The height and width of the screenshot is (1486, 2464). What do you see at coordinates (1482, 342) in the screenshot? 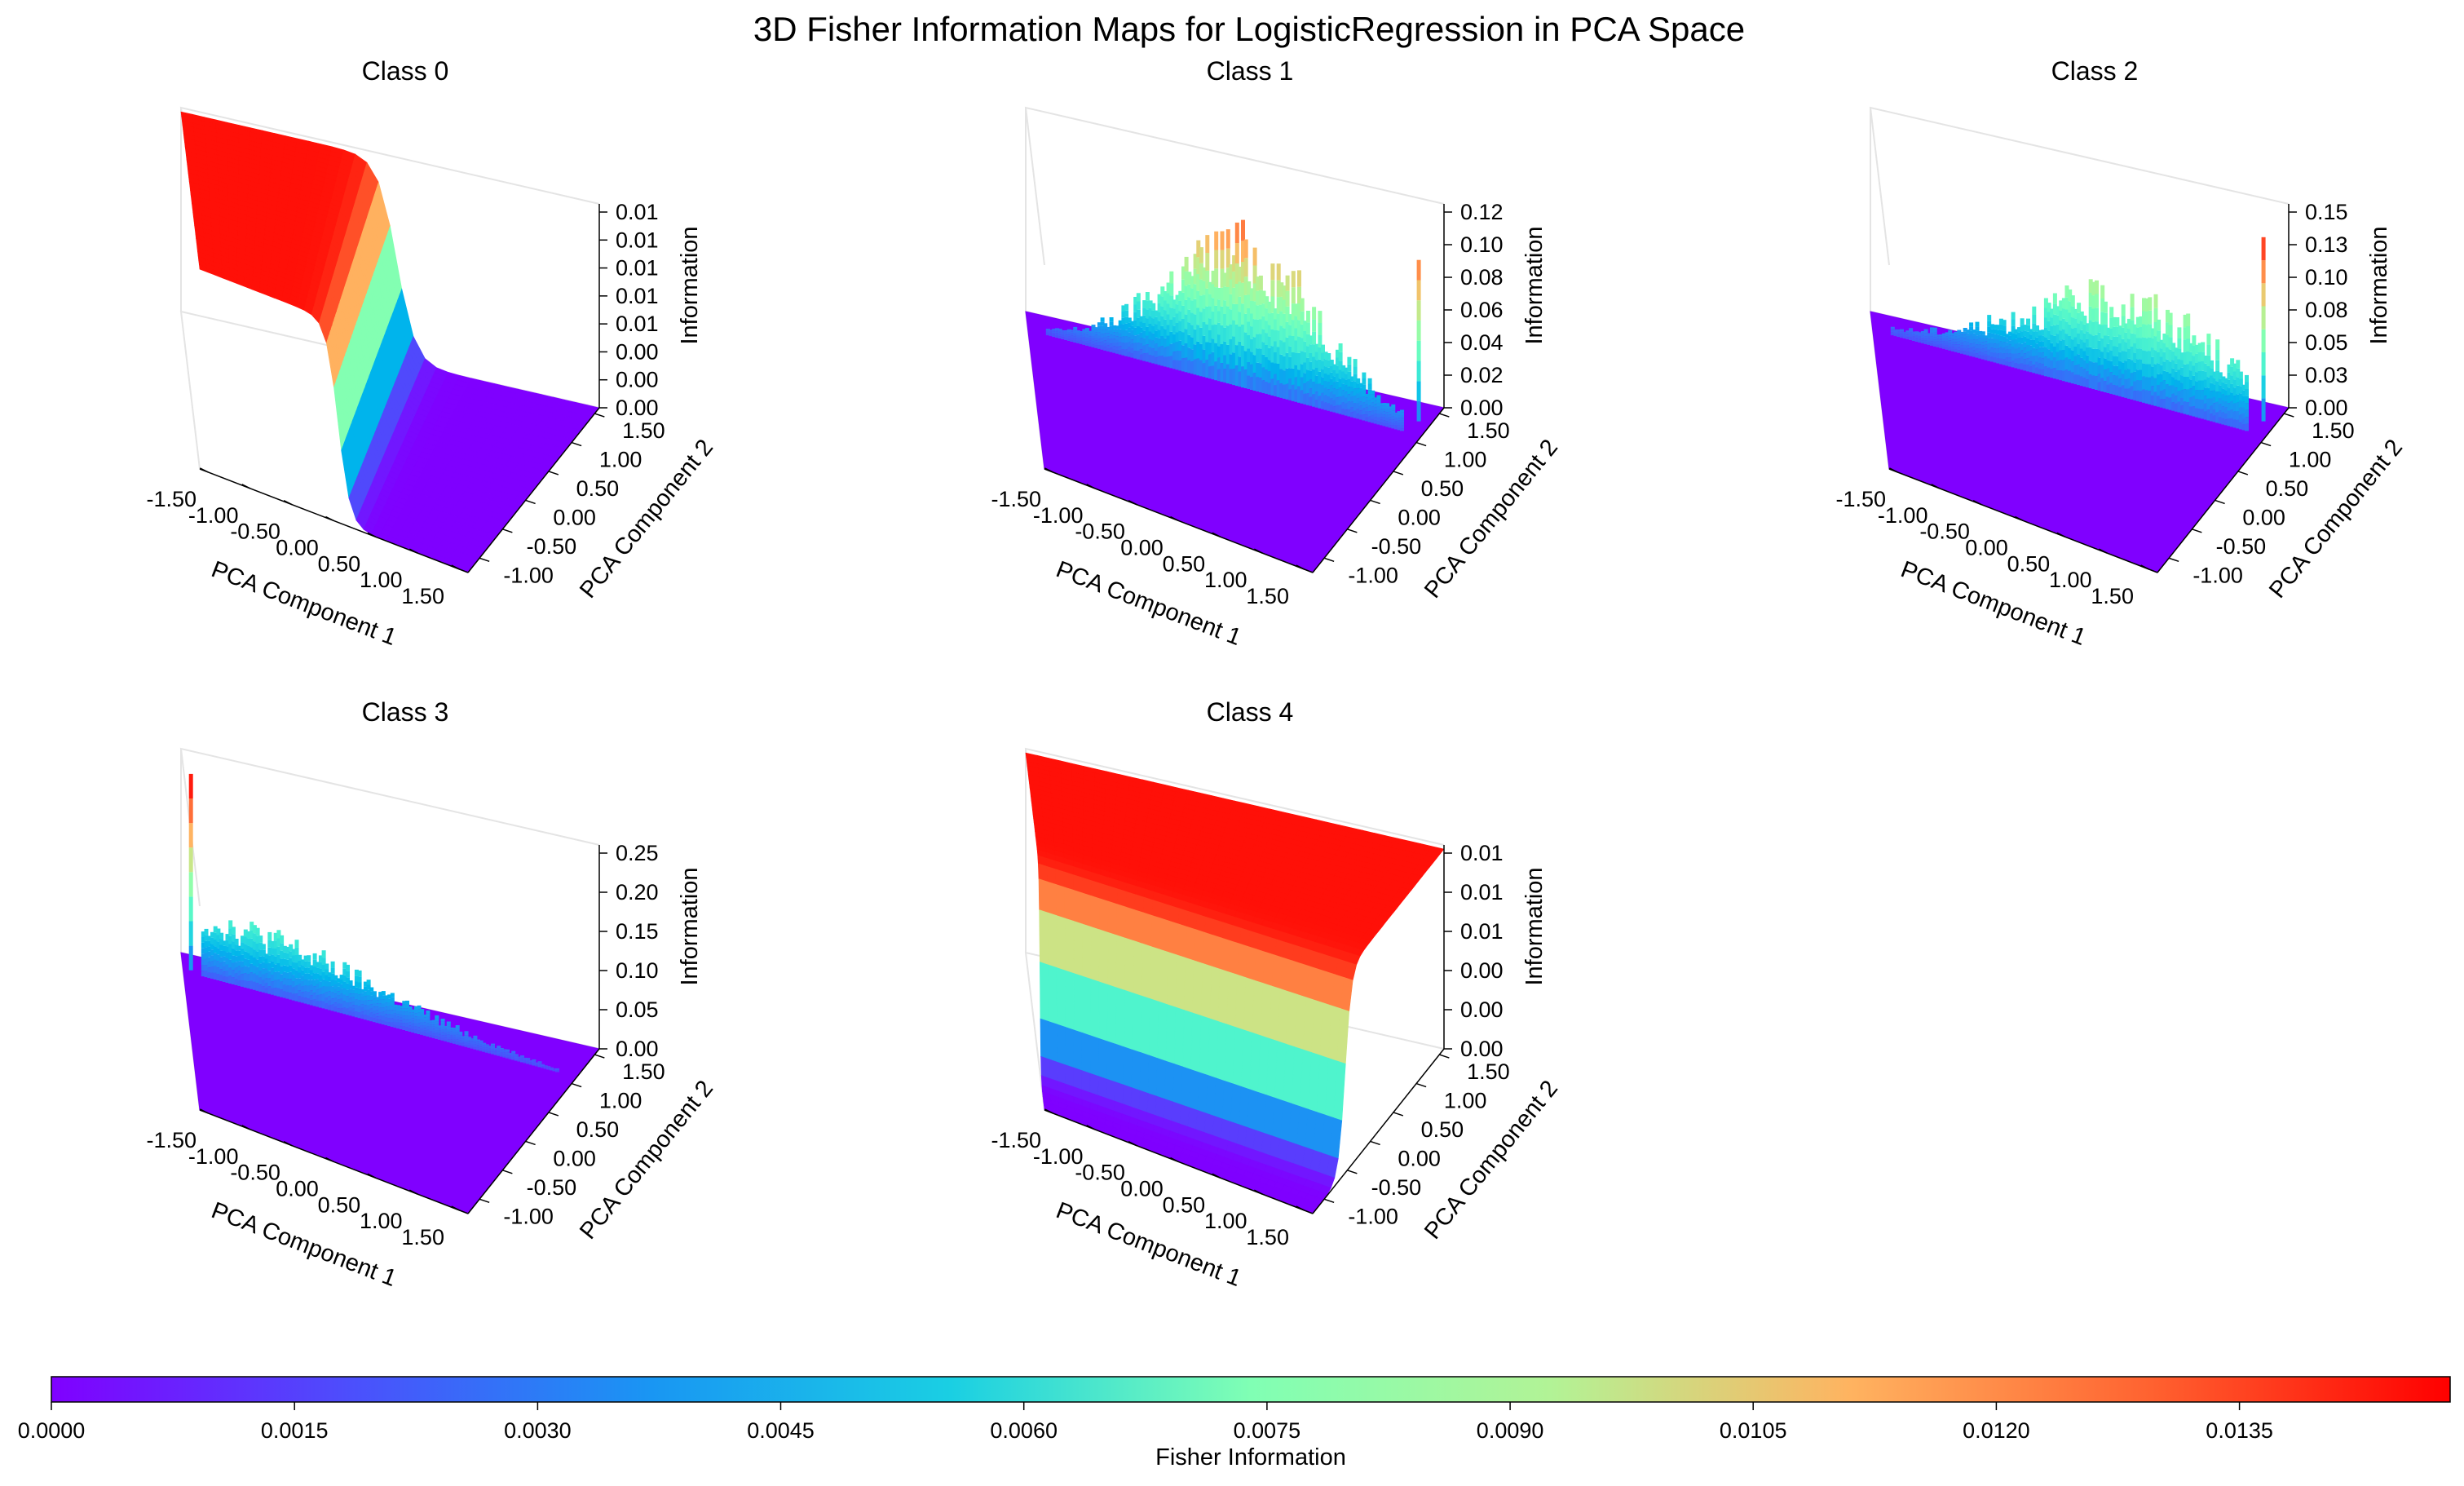
I see `z-tick-label: 0.04` at bounding box center [1482, 342].